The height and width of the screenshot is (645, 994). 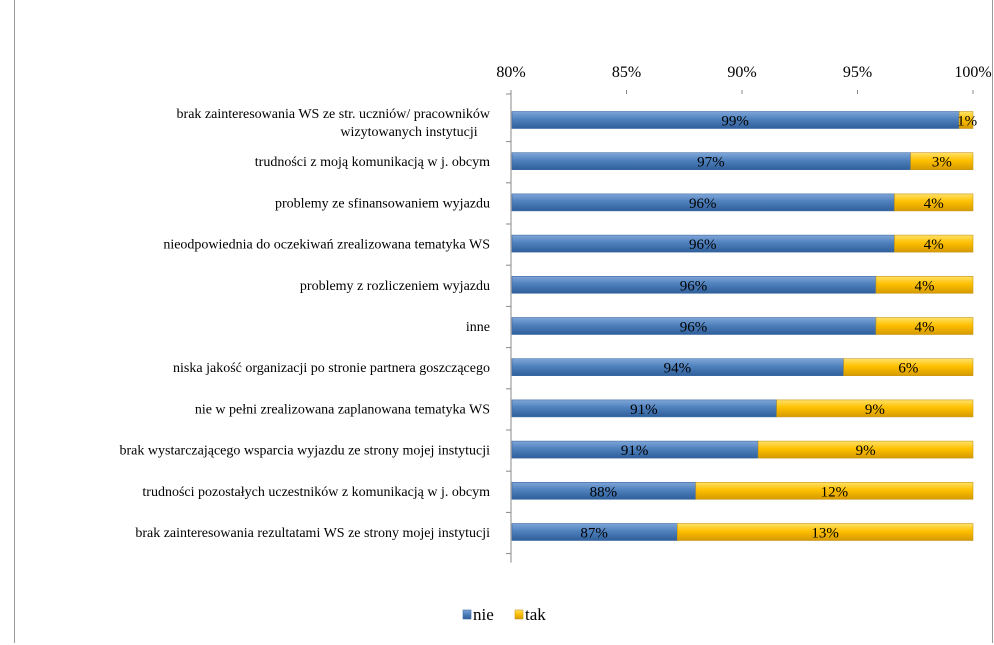 What do you see at coordinates (510, 72) in the screenshot?
I see `x-tick-label: 80%` at bounding box center [510, 72].